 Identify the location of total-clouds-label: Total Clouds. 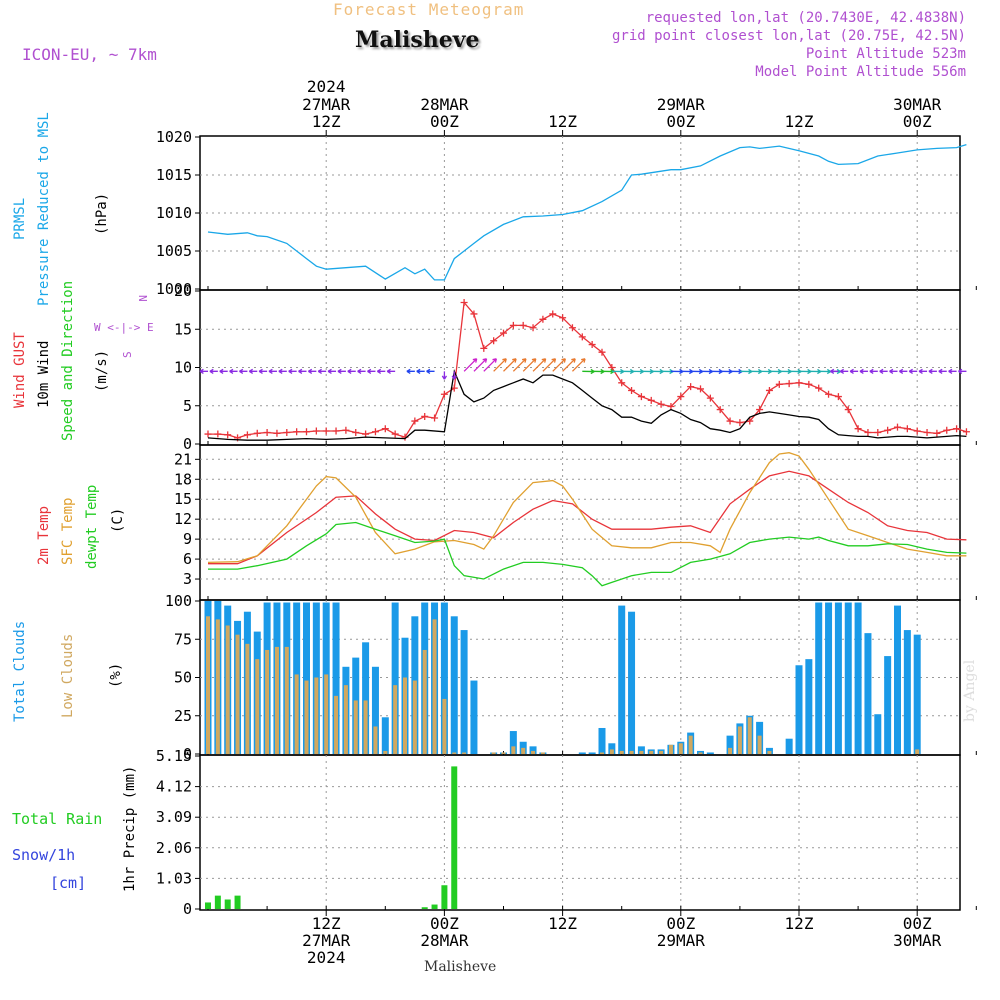
(20, 671).